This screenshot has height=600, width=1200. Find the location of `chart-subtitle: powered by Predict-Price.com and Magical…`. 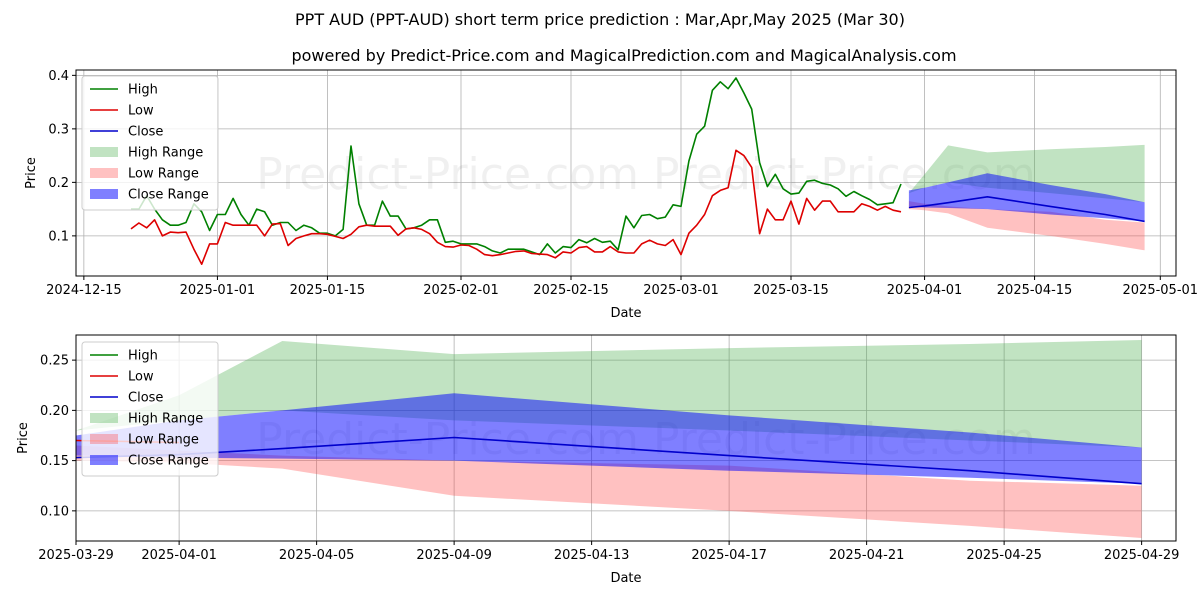

chart-subtitle: powered by Predict-Price.com and Magical… is located at coordinates (623, 55).